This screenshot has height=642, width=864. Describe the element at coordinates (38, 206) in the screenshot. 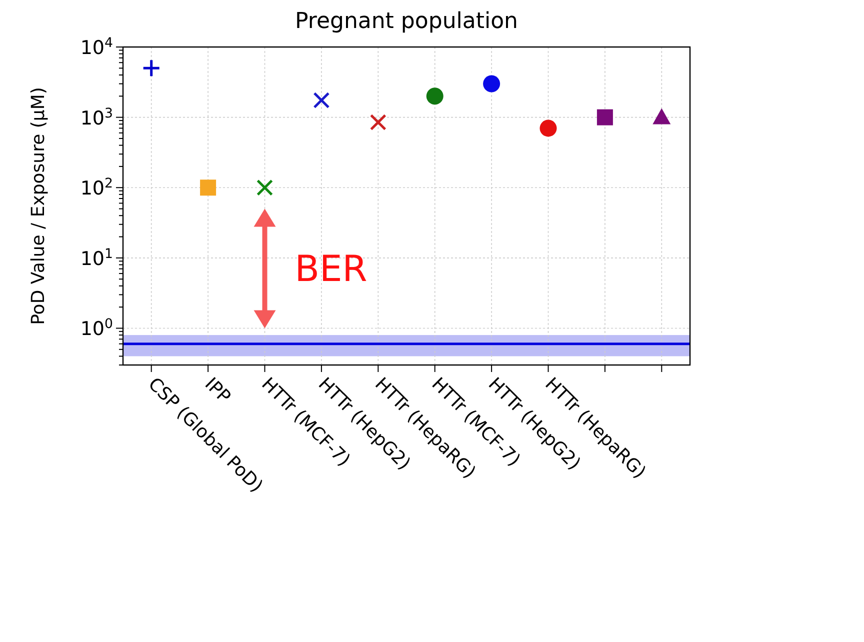

I see `y-axis-title: PoD Value / Exposure (µM)` at that location.